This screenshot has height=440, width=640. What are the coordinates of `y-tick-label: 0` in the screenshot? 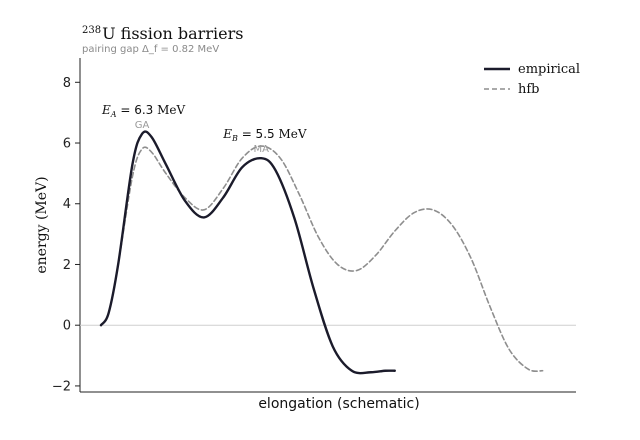 It's located at (67, 326).